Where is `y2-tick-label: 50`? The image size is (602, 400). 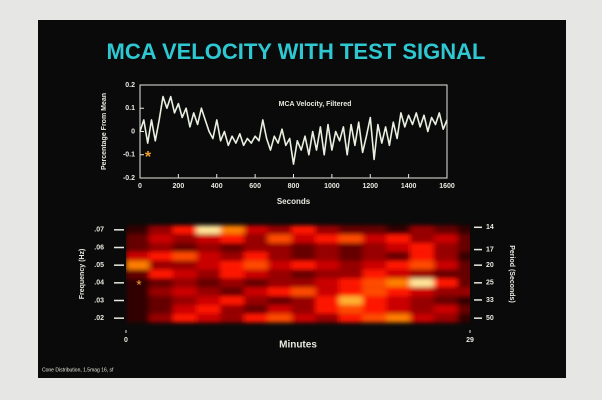 y2-tick-label: 50 is located at coordinates (490, 318).